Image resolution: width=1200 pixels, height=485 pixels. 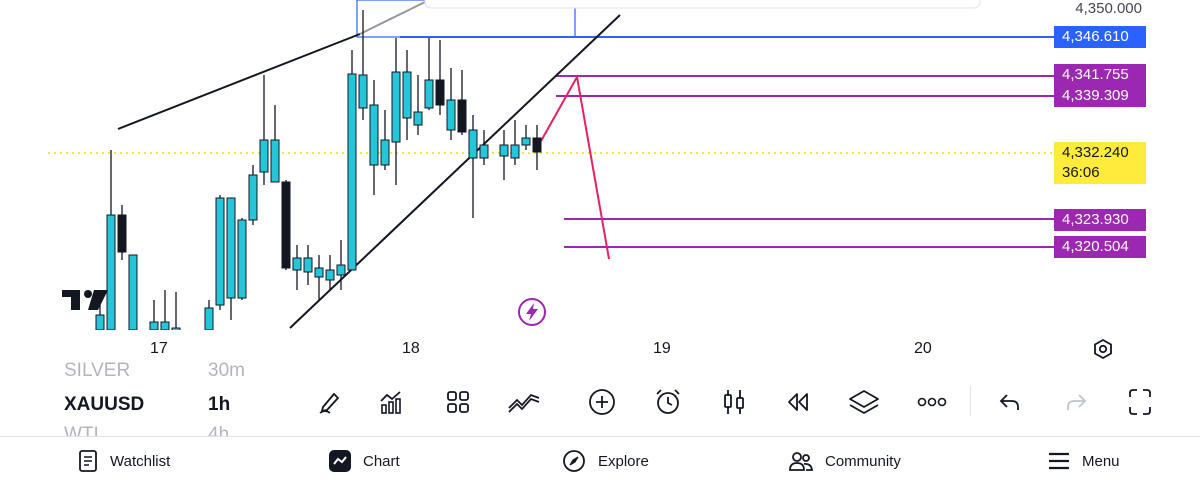 What do you see at coordinates (1100, 96) in the screenshot?
I see `price-label-purple-2: 4,339.309` at bounding box center [1100, 96].